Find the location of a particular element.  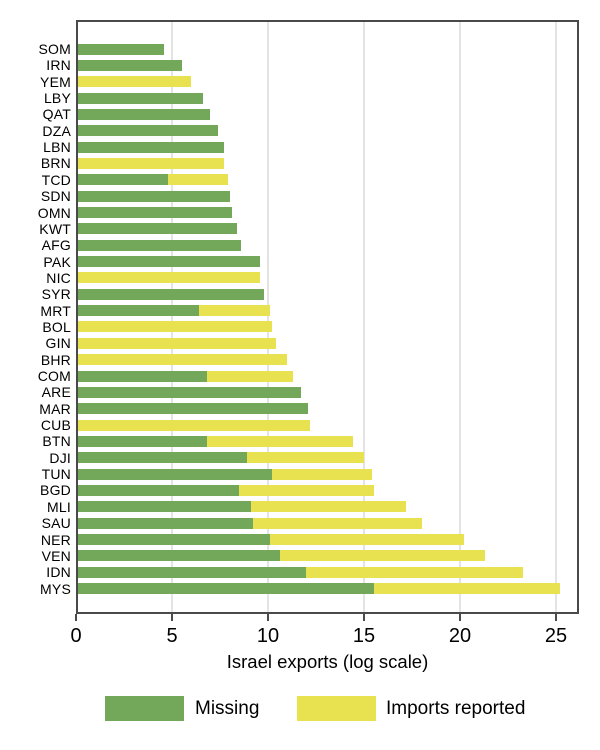

bar-segment-missing-kwt is located at coordinates (158, 229).